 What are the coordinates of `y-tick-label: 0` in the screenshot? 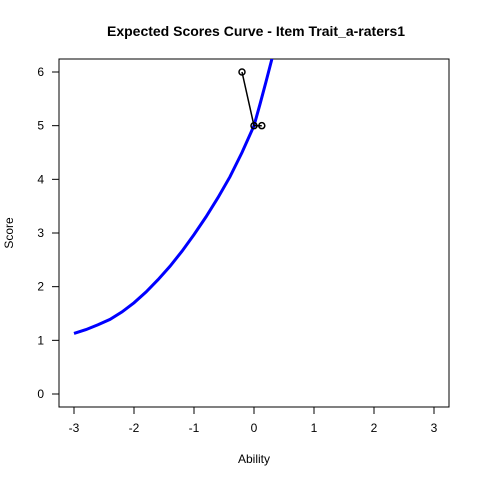 It's located at (40, 394).